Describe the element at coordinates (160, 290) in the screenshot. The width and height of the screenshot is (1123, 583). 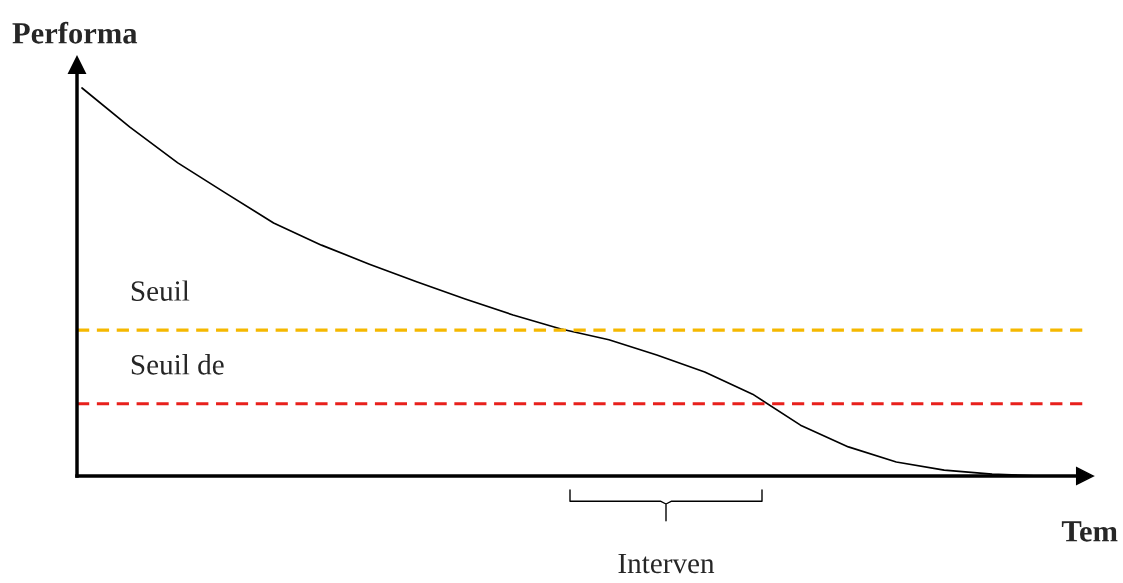
I see `ref-line-label: Seuil` at that location.